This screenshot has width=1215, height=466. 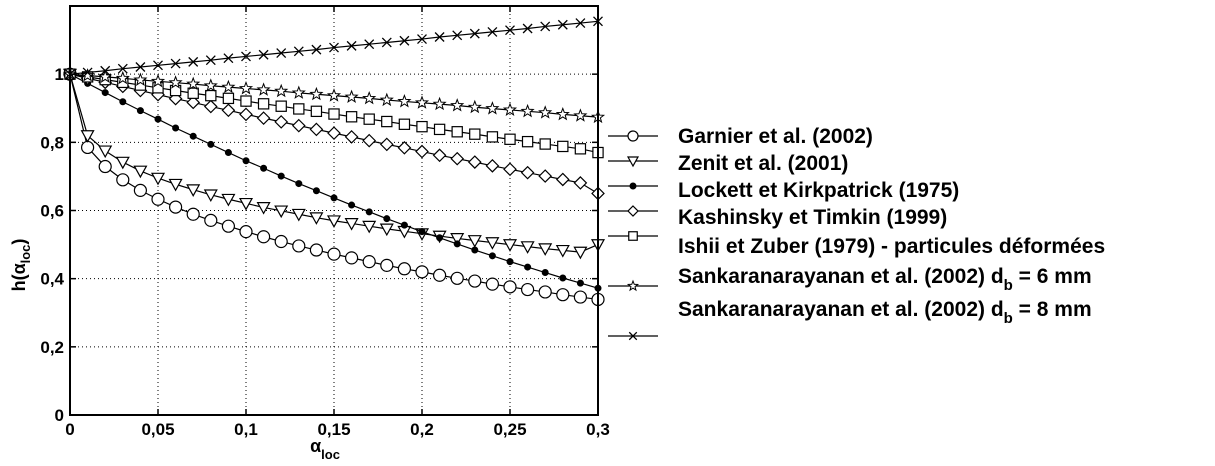 What do you see at coordinates (1052, 276) in the screenshot?
I see `legend-label-tail: = 6 mm` at bounding box center [1052, 276].